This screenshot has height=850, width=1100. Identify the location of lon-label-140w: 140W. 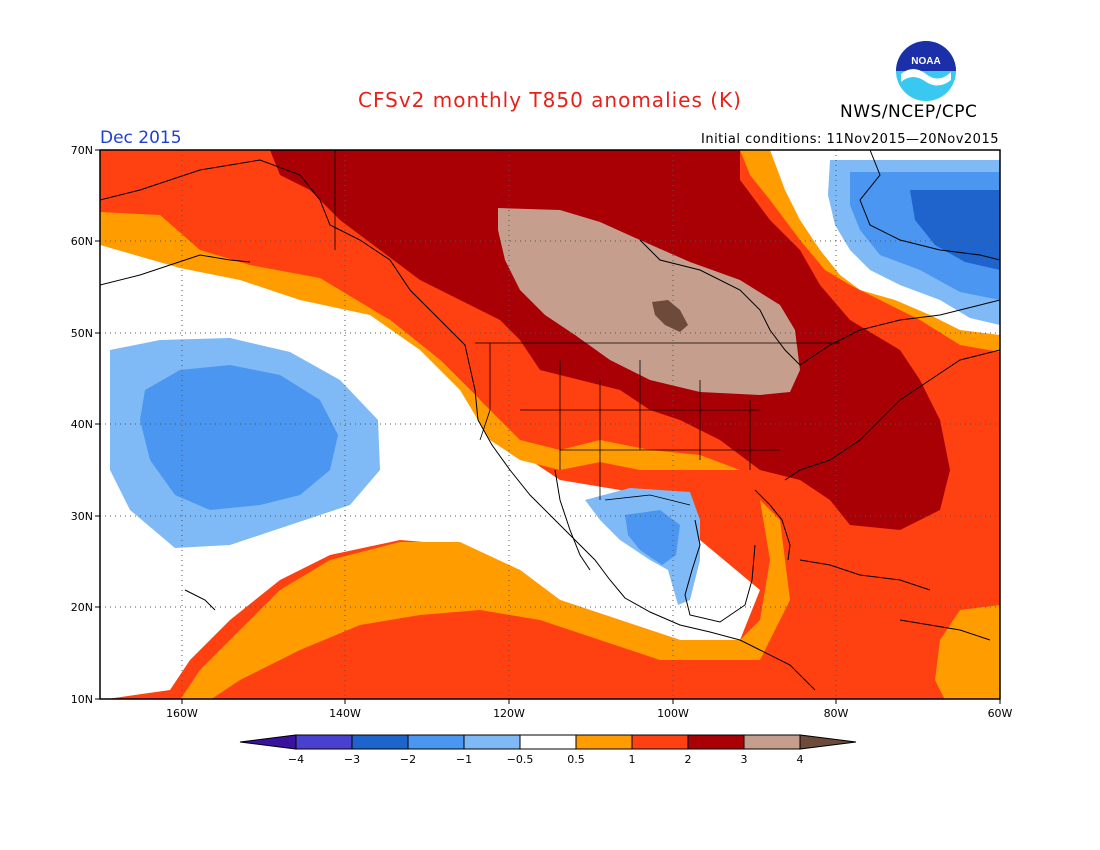
(345, 713).